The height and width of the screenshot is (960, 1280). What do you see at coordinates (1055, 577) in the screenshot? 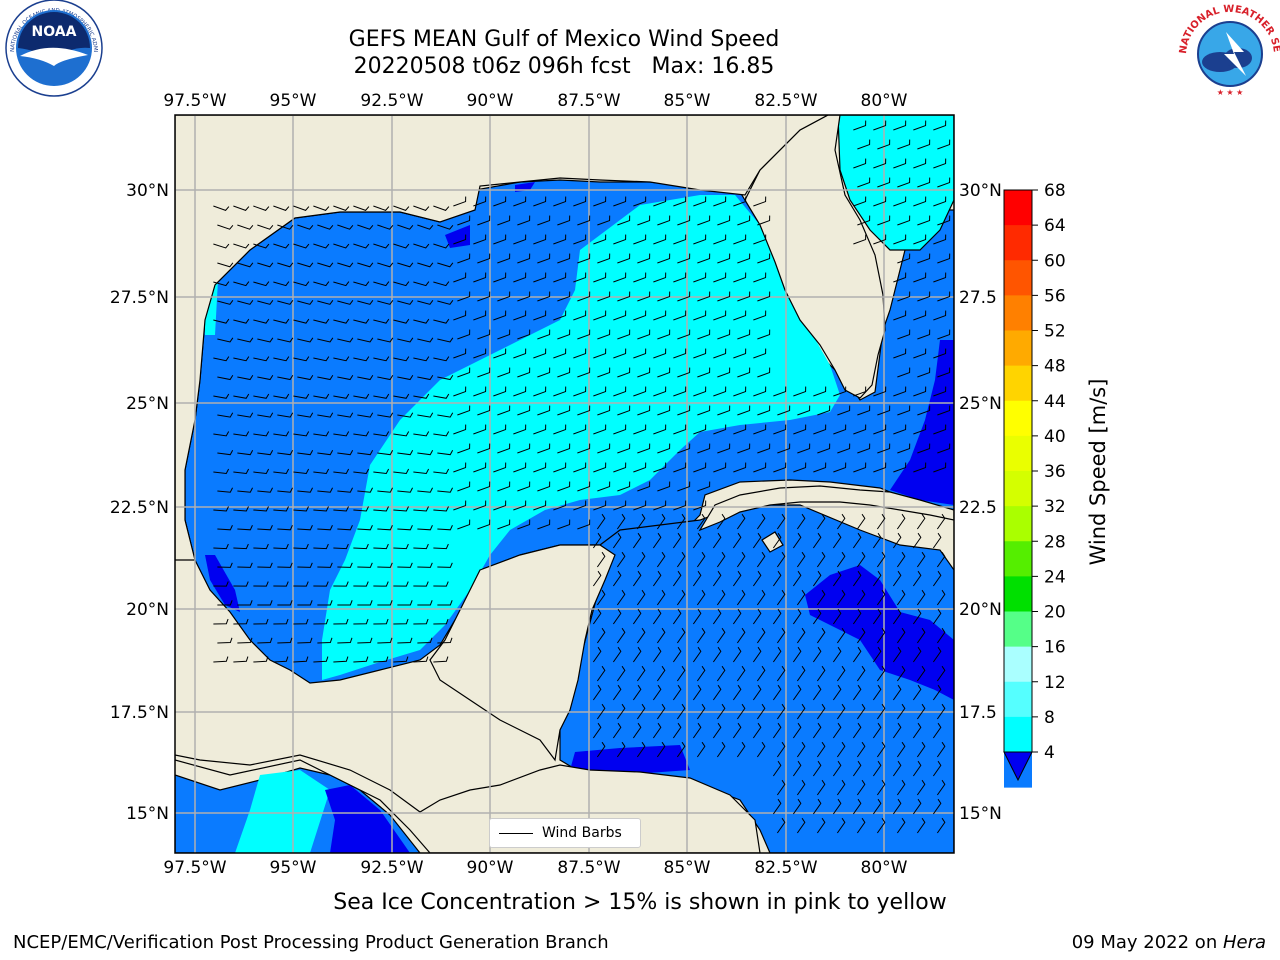
I see `colorbar-label: 24` at bounding box center [1055, 577].